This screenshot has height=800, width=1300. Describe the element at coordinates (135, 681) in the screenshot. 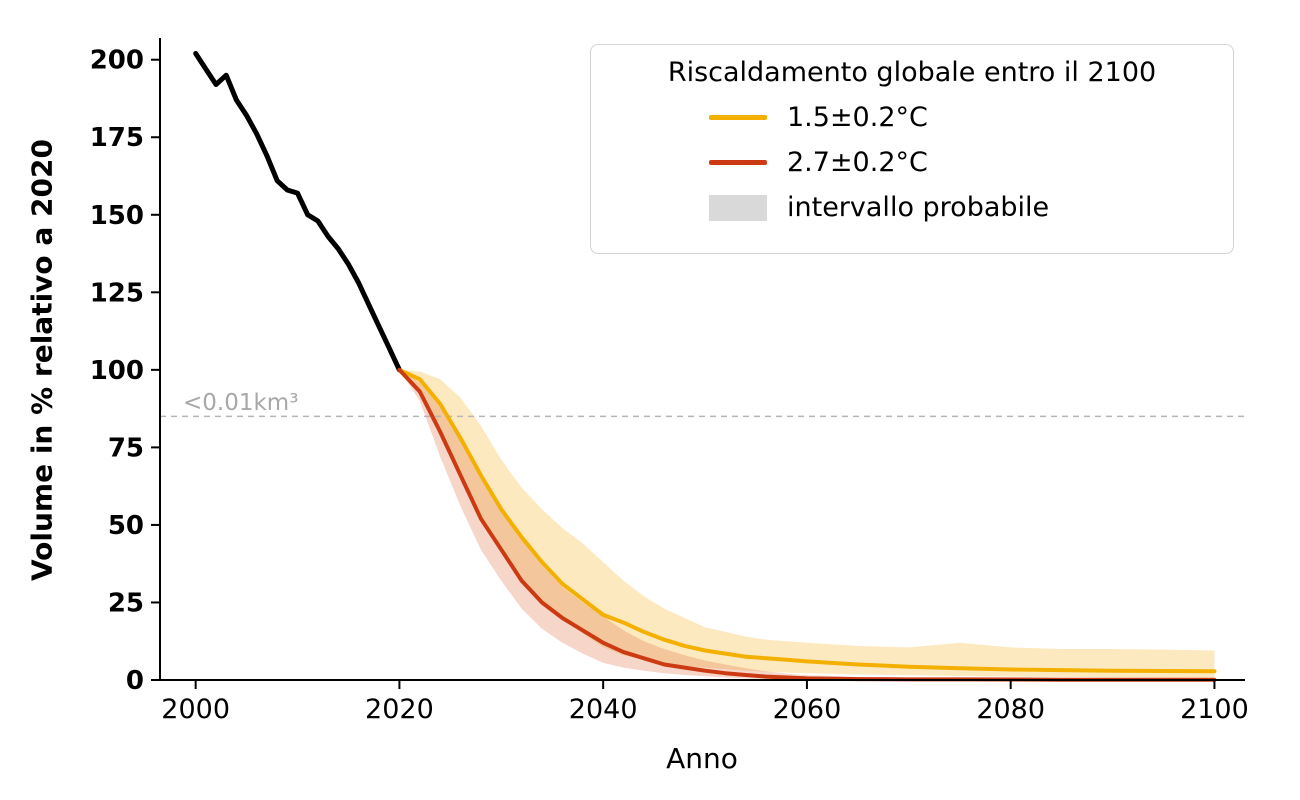

I see `svg-text: 0` at that location.